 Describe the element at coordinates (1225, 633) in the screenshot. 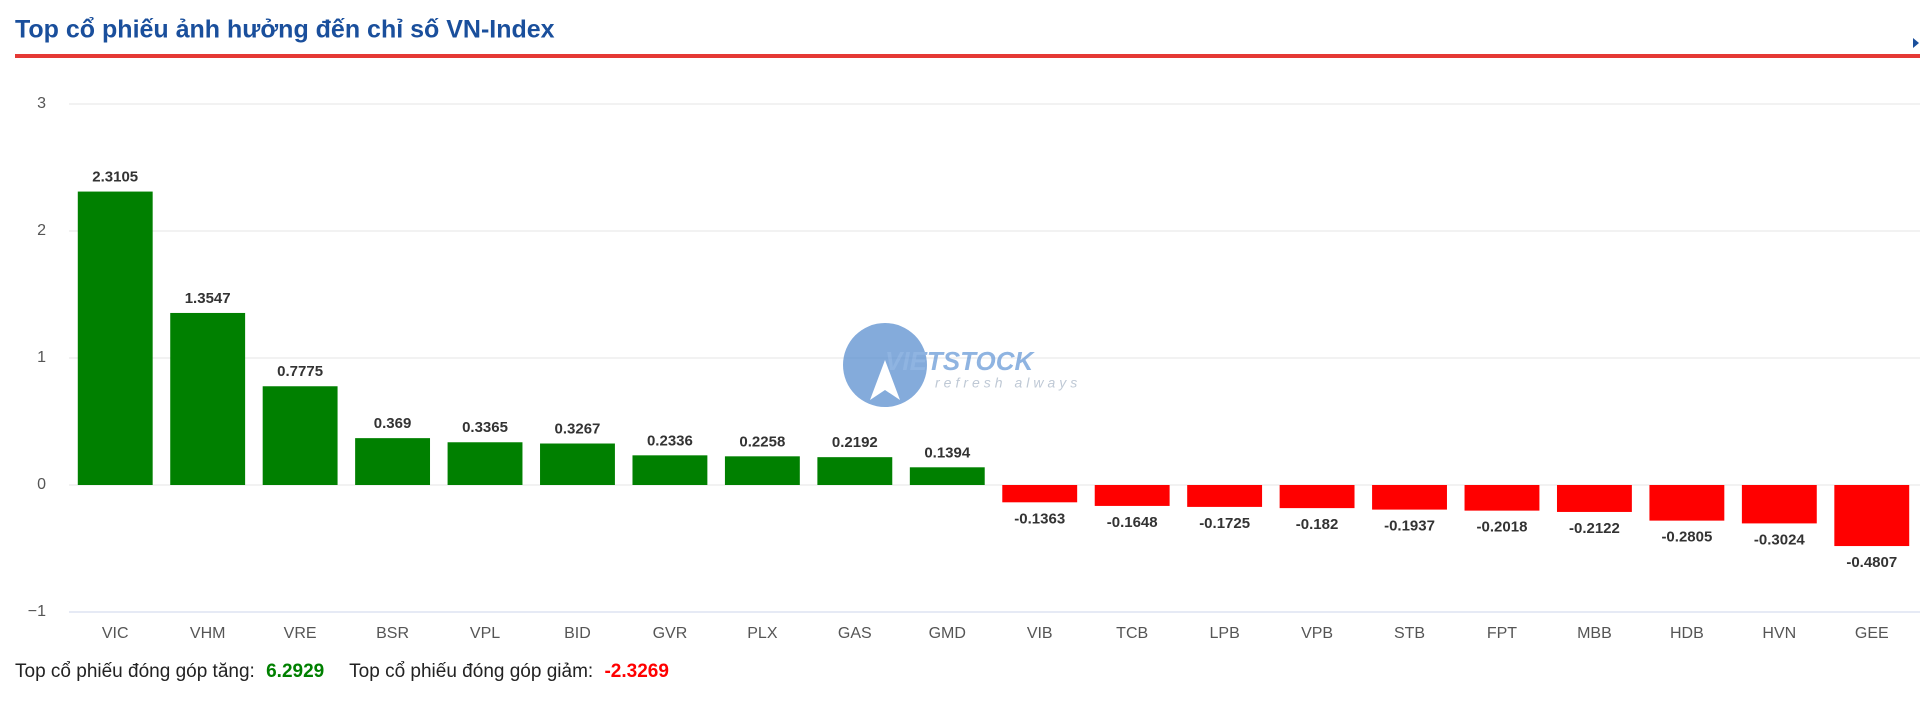

I see `x-tick-label: LPB` at that location.